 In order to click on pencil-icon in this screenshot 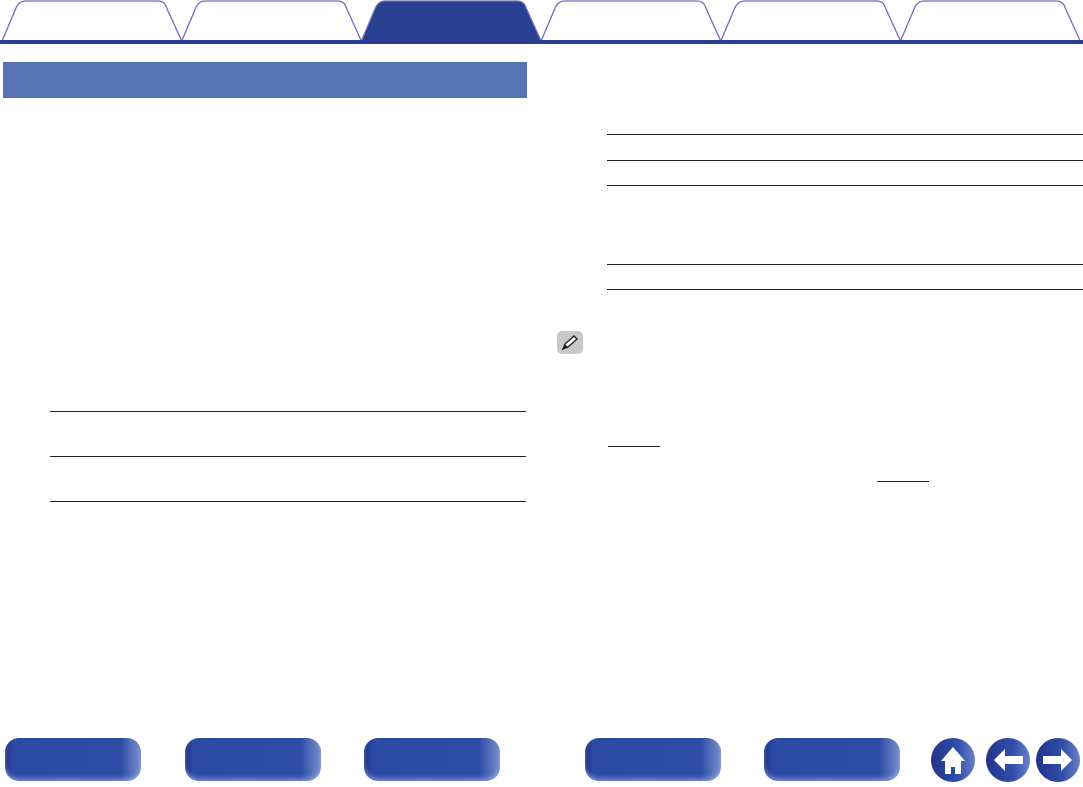, I will do `click(570, 342)`.